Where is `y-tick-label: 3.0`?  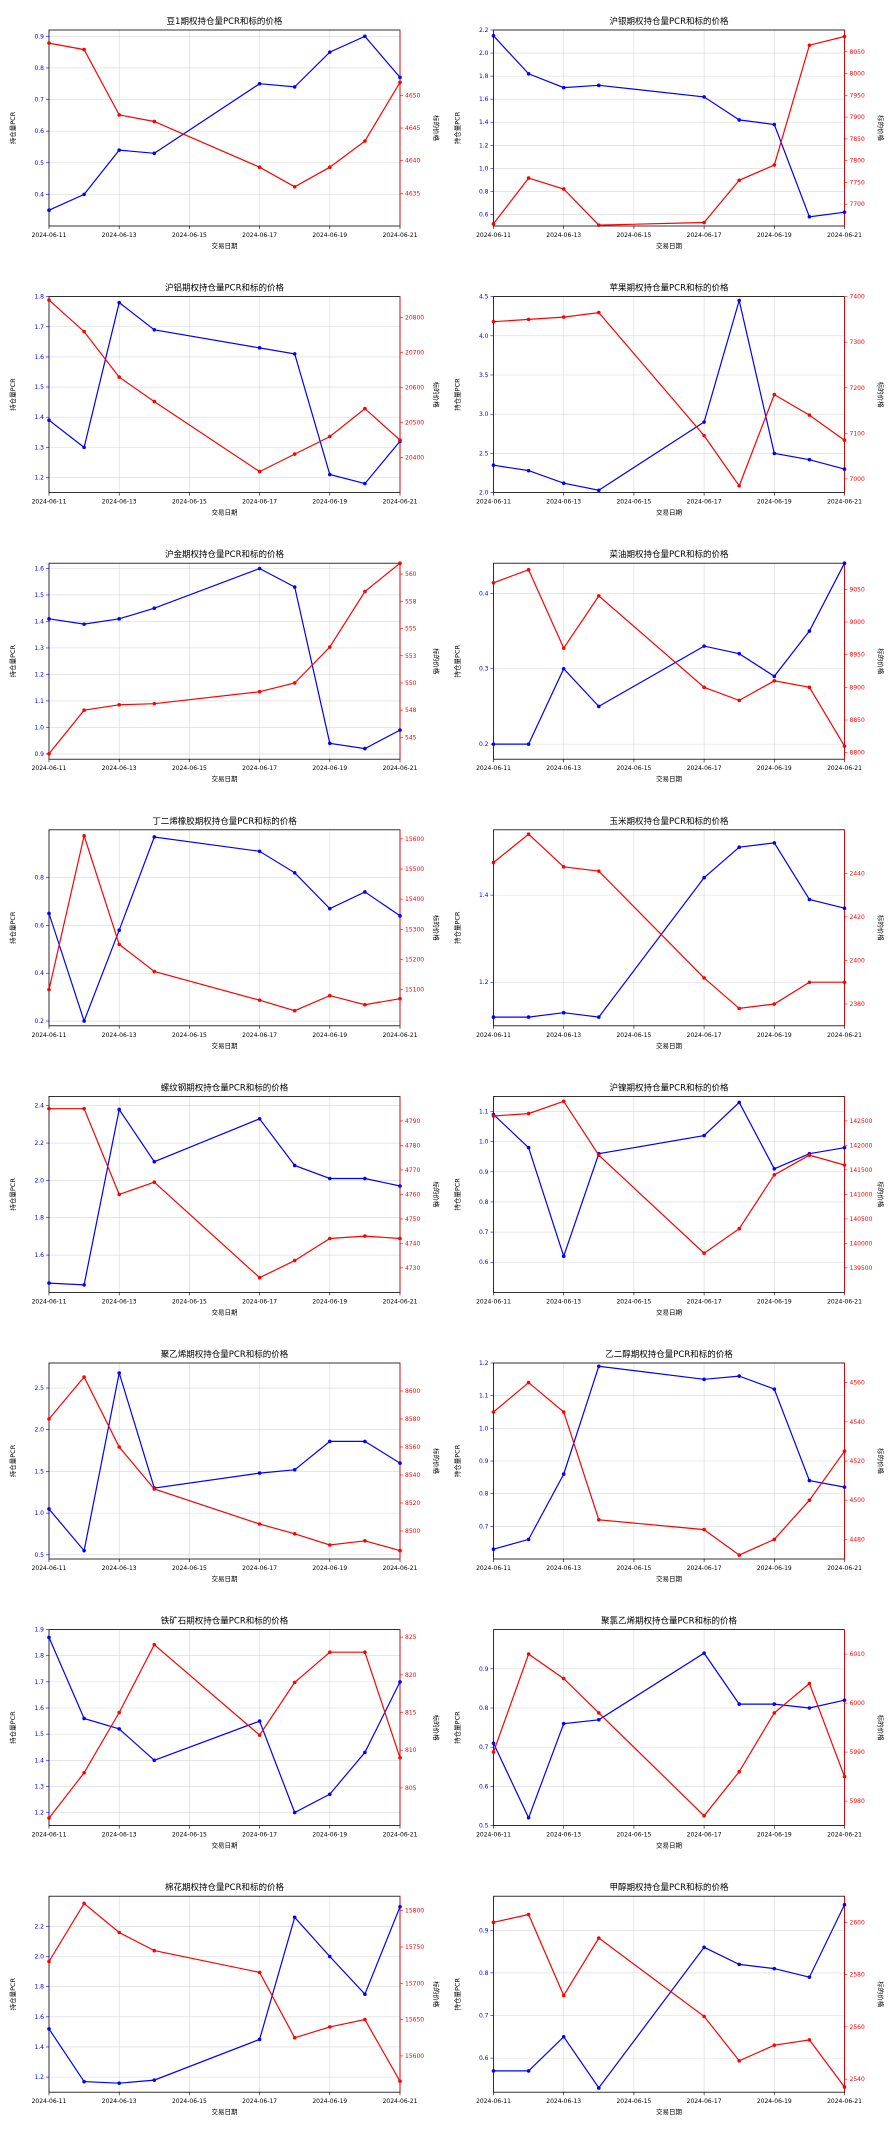
y-tick-label: 3.0 is located at coordinates (484, 414).